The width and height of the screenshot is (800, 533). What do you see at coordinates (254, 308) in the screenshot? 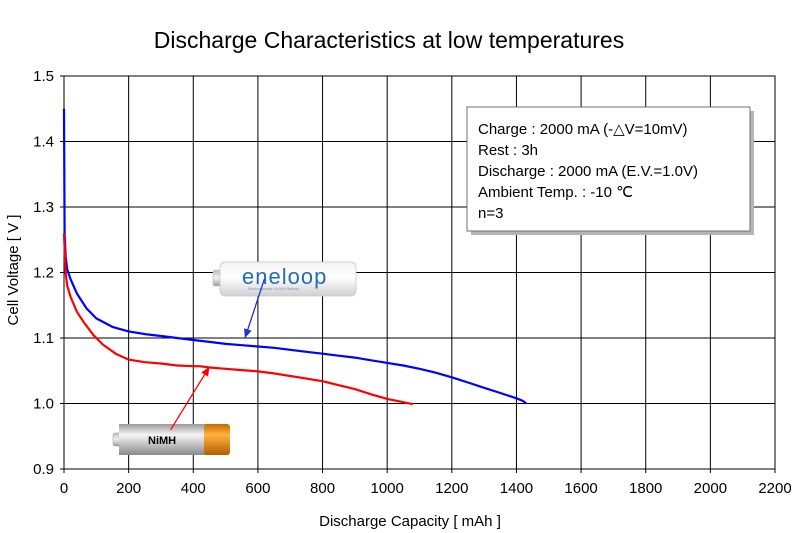
I see `eneloop-arrow-line` at bounding box center [254, 308].